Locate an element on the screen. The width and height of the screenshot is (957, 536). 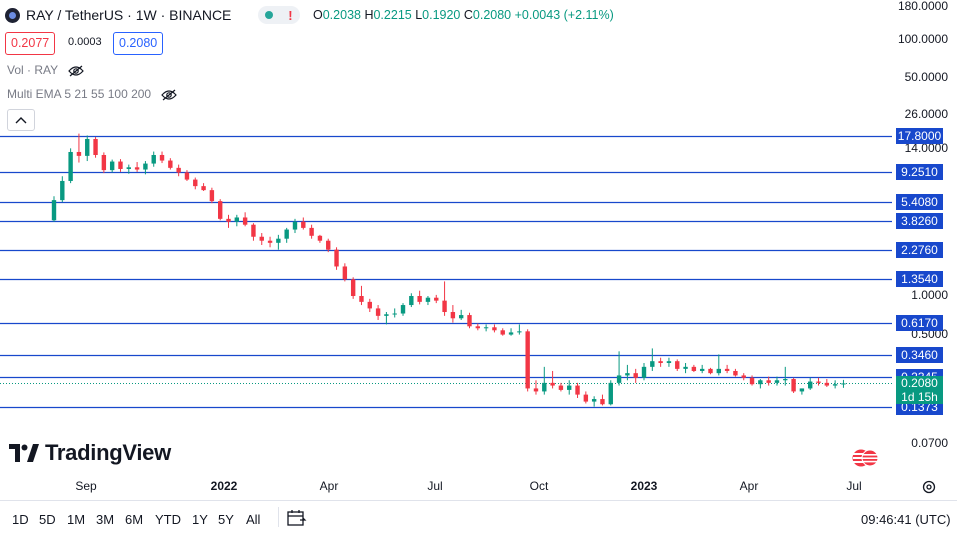
ema-indicator-legend: Multi EMA 5 21 55 100 200 is located at coordinates (92, 94).